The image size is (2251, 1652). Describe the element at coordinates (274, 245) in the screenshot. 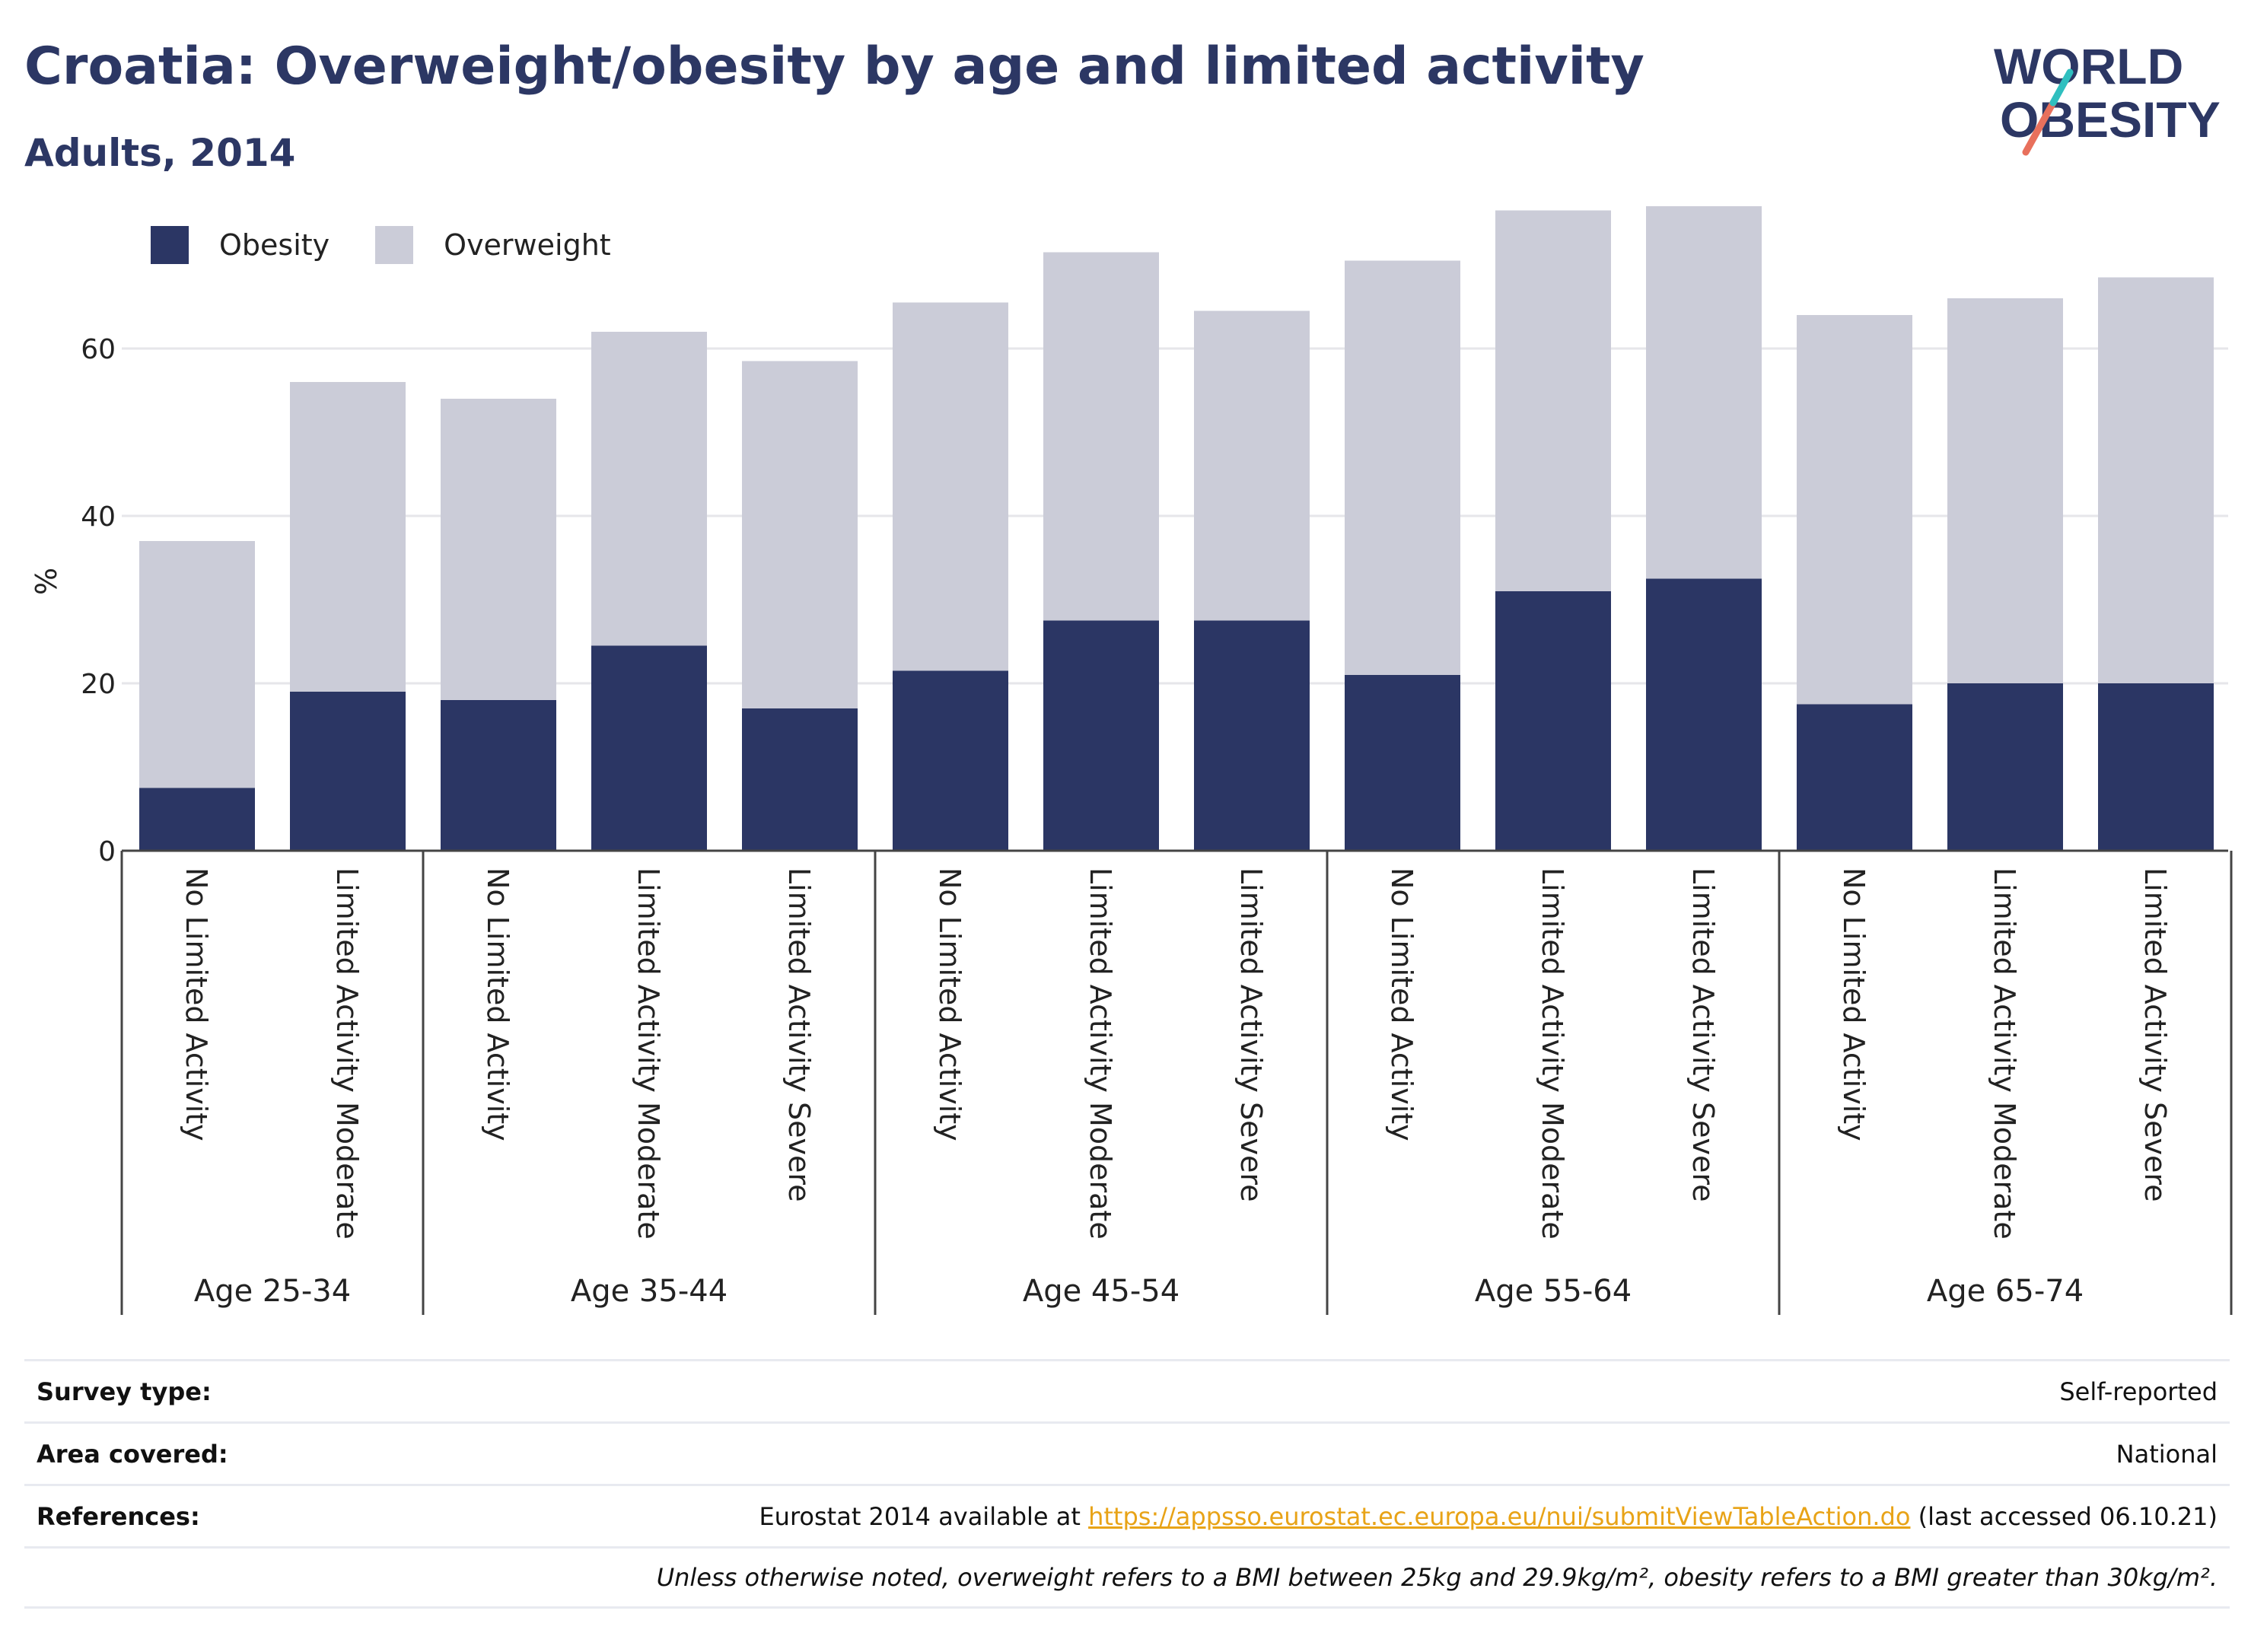

I see `legend-label-obesity: Obesity` at that location.